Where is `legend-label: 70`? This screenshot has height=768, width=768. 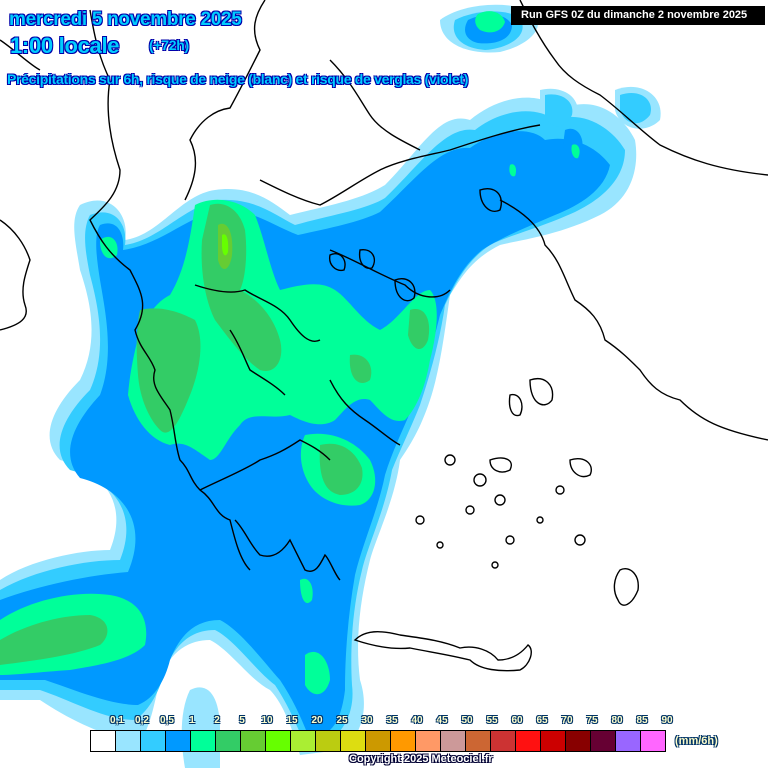
legend-label: 70 is located at coordinates (567, 720).